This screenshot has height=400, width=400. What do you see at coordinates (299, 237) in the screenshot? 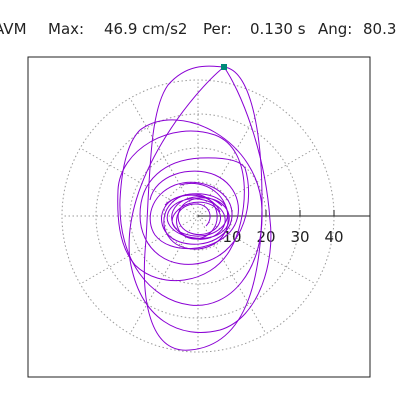
I see `tick-label-30: 30` at bounding box center [299, 237].